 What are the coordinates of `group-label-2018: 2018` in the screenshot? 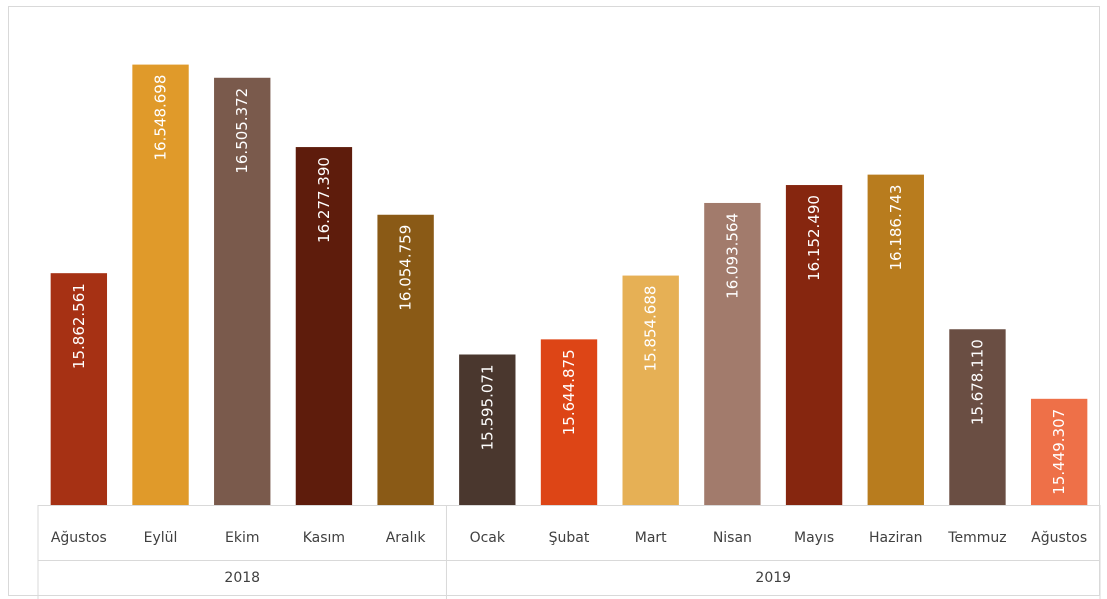 It's located at (242, 578).